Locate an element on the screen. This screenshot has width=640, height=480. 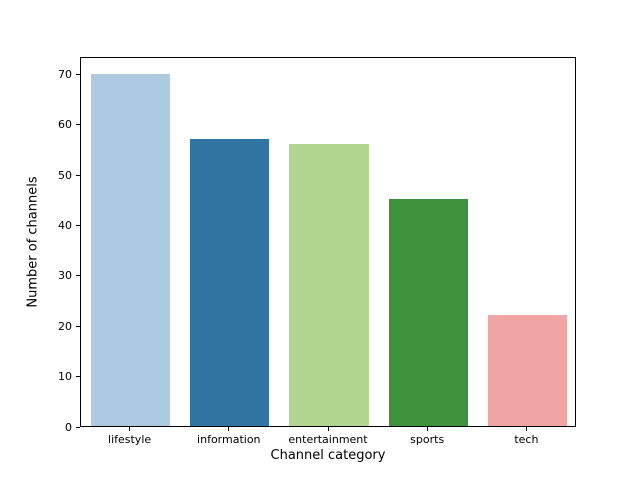
y-tick-label: 50 is located at coordinates (65, 175).